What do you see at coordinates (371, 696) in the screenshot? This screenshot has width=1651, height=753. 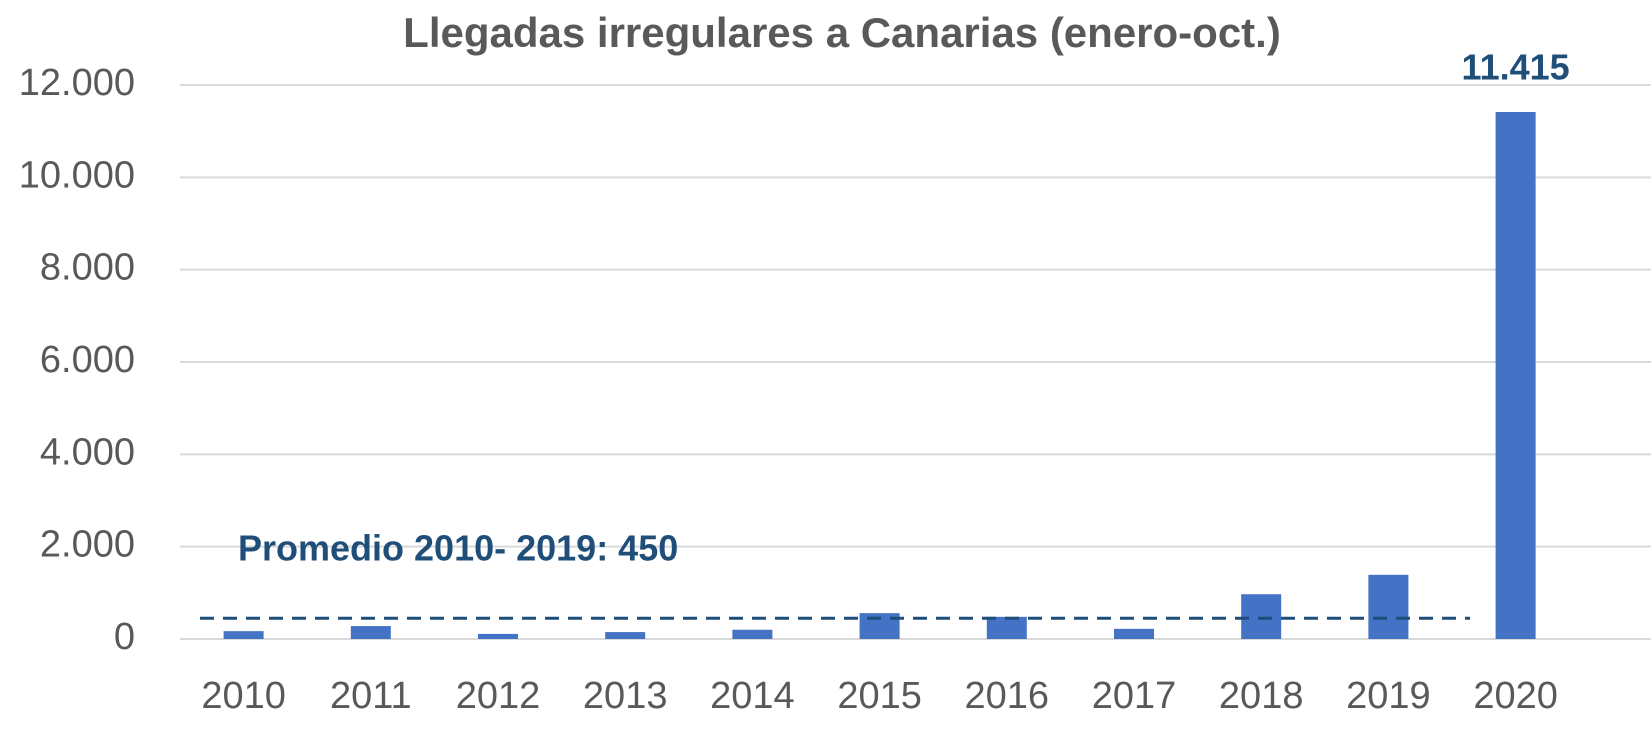 I see `x-tick-label: 2011` at bounding box center [371, 696].